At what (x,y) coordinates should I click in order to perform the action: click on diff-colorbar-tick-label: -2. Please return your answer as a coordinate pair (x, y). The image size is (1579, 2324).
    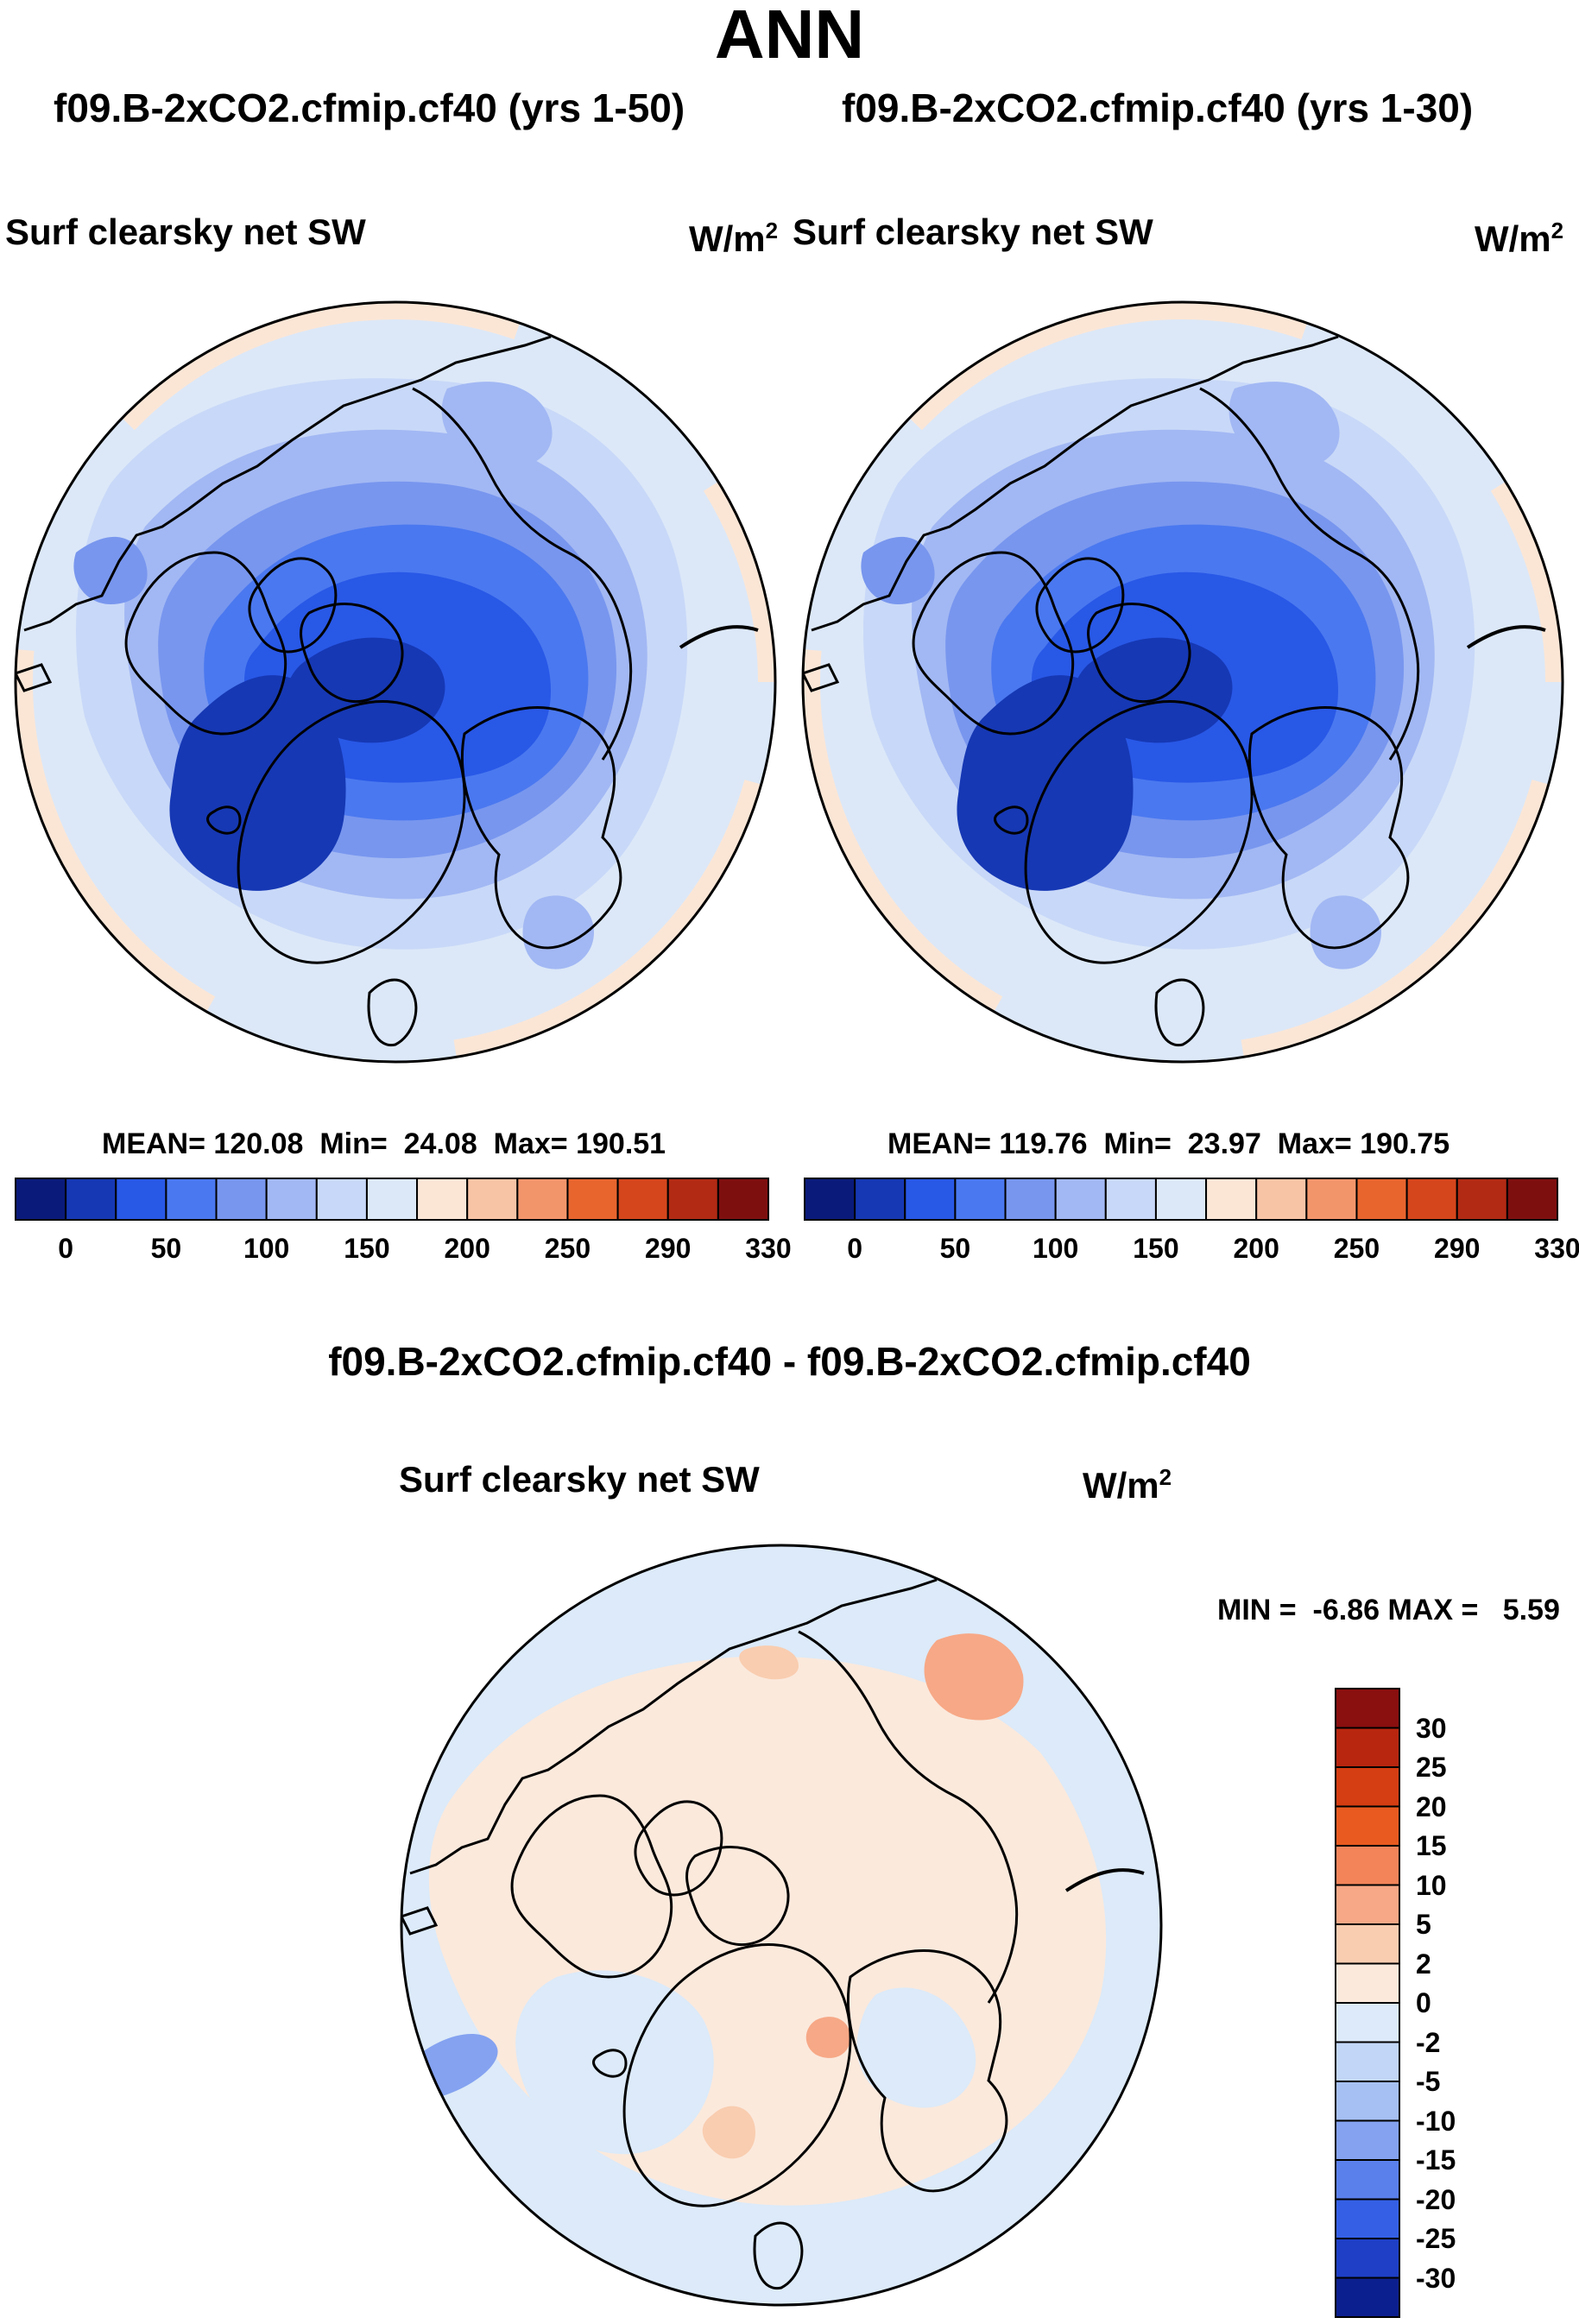
    Looking at the image, I should click on (1428, 2042).